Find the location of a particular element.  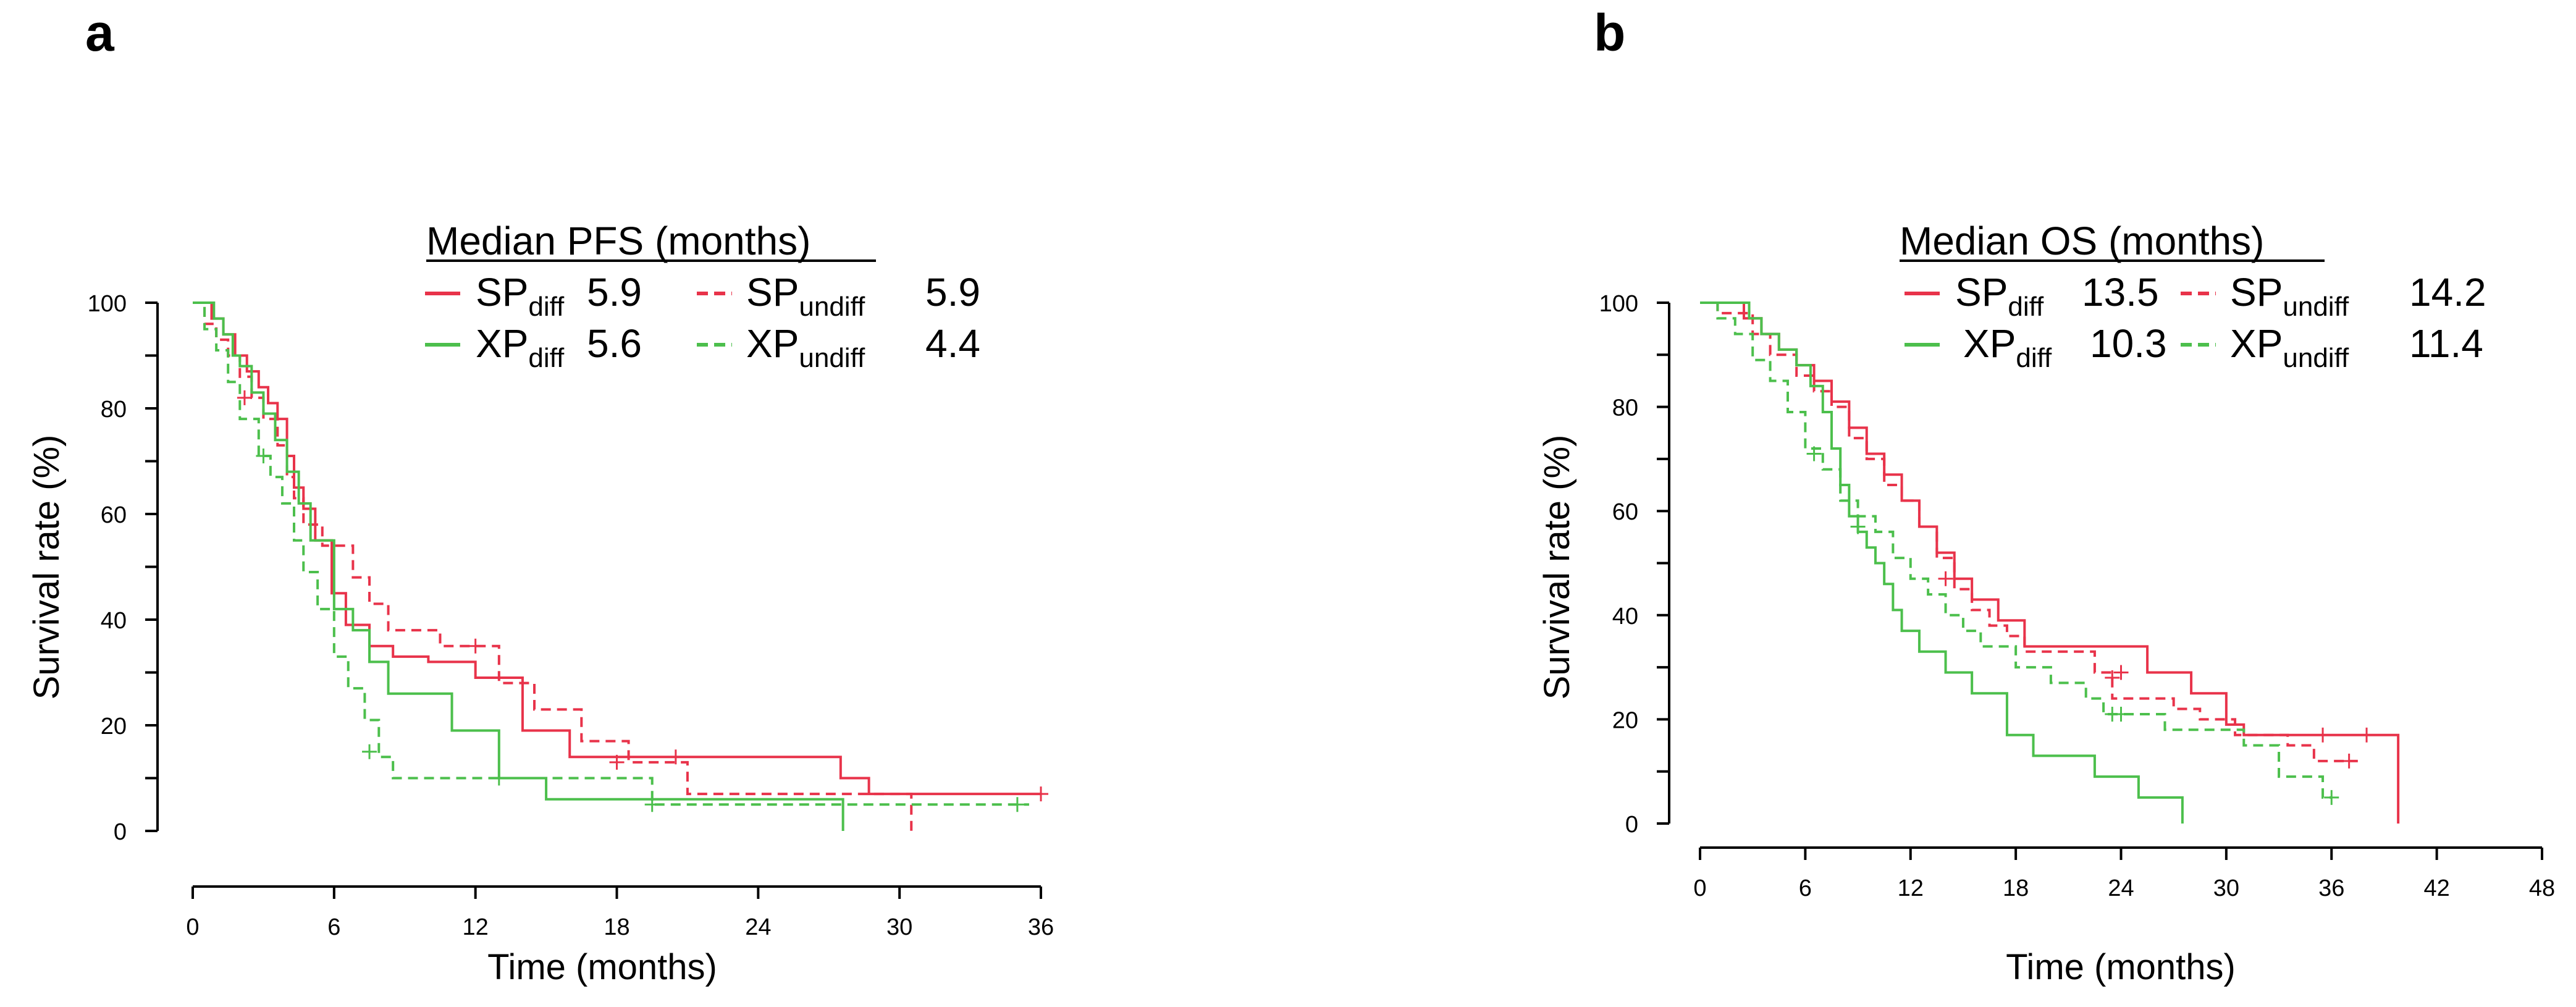

legend-entry-SP_undiff: SPundiff 5.9 is located at coordinates (838, 296).